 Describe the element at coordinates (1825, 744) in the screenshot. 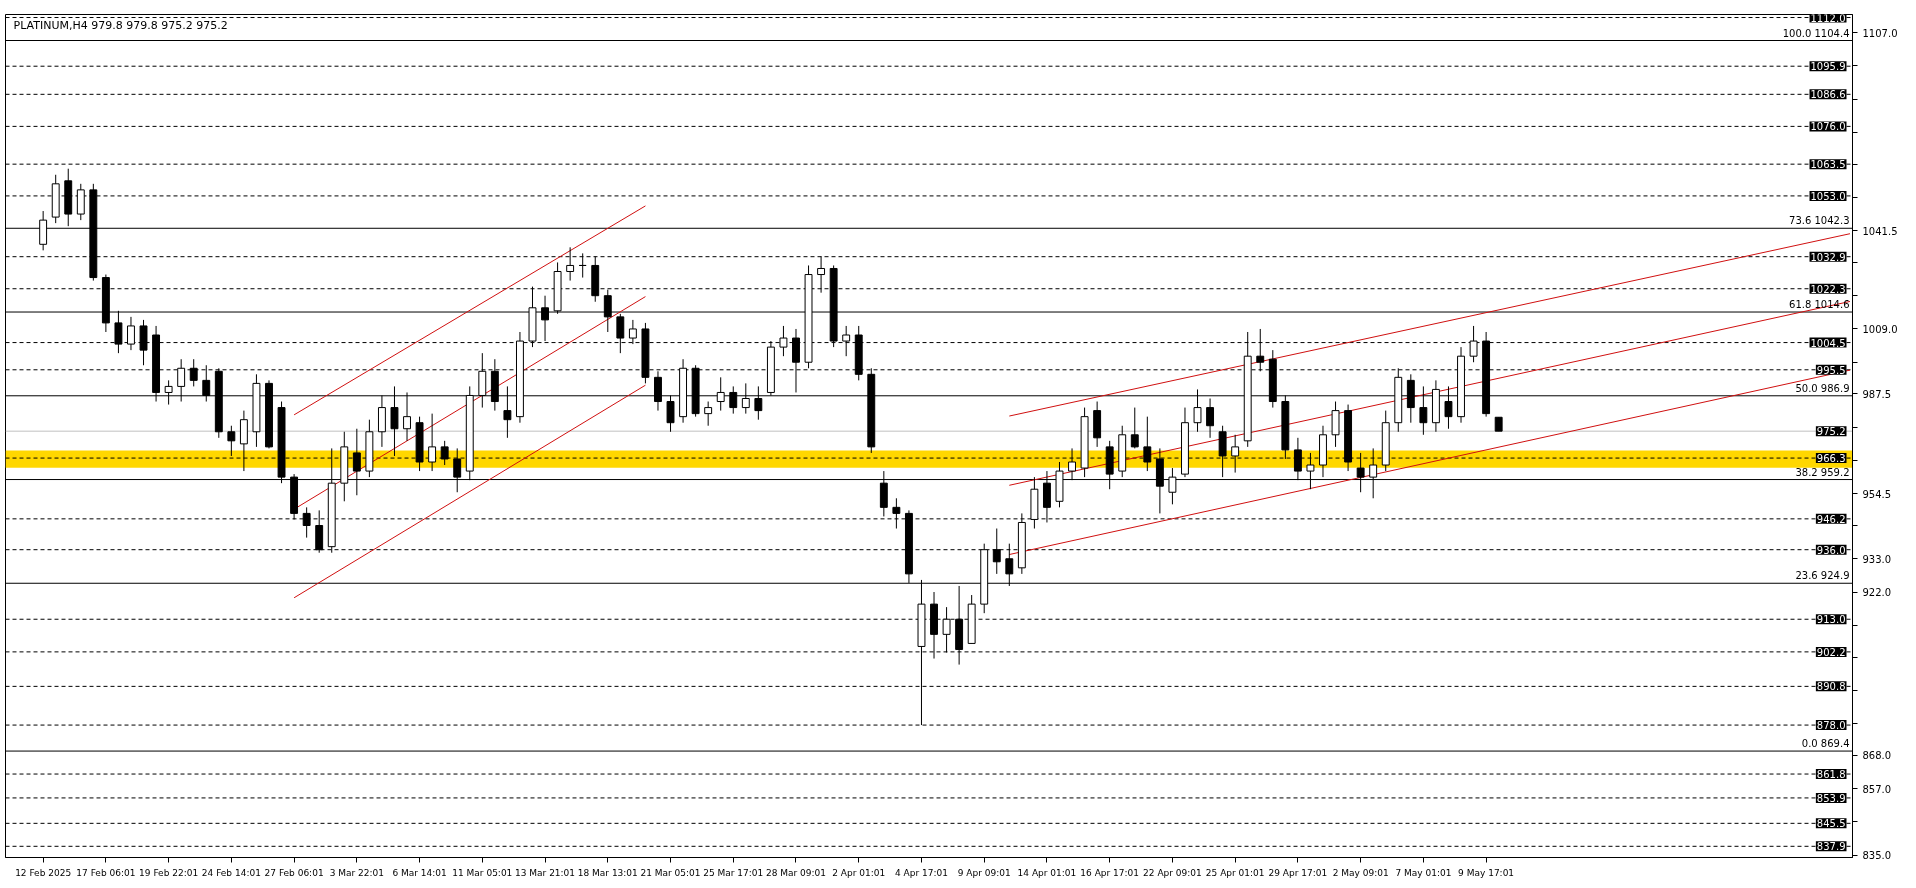

I see `ref-line-label: 0.0 869.4` at that location.